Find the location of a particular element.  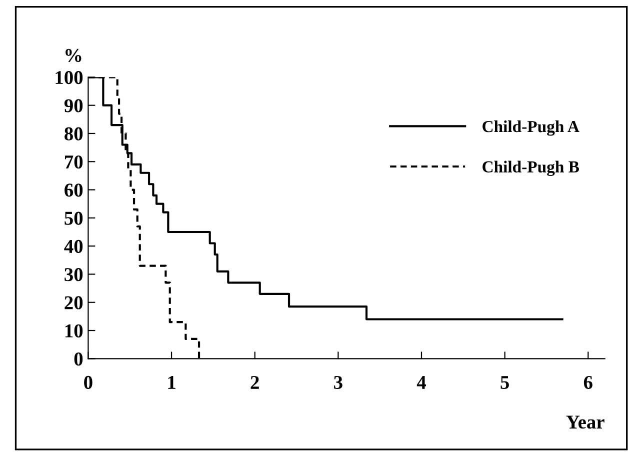

y-axis-title: % is located at coordinates (74, 55).